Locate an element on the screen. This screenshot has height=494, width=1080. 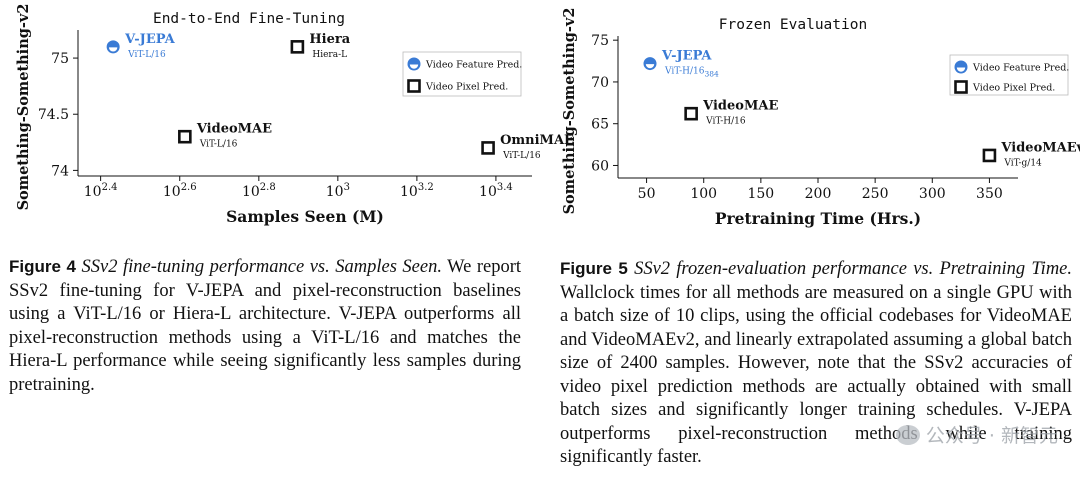
x-tick-label: 250 is located at coordinates (875, 194).